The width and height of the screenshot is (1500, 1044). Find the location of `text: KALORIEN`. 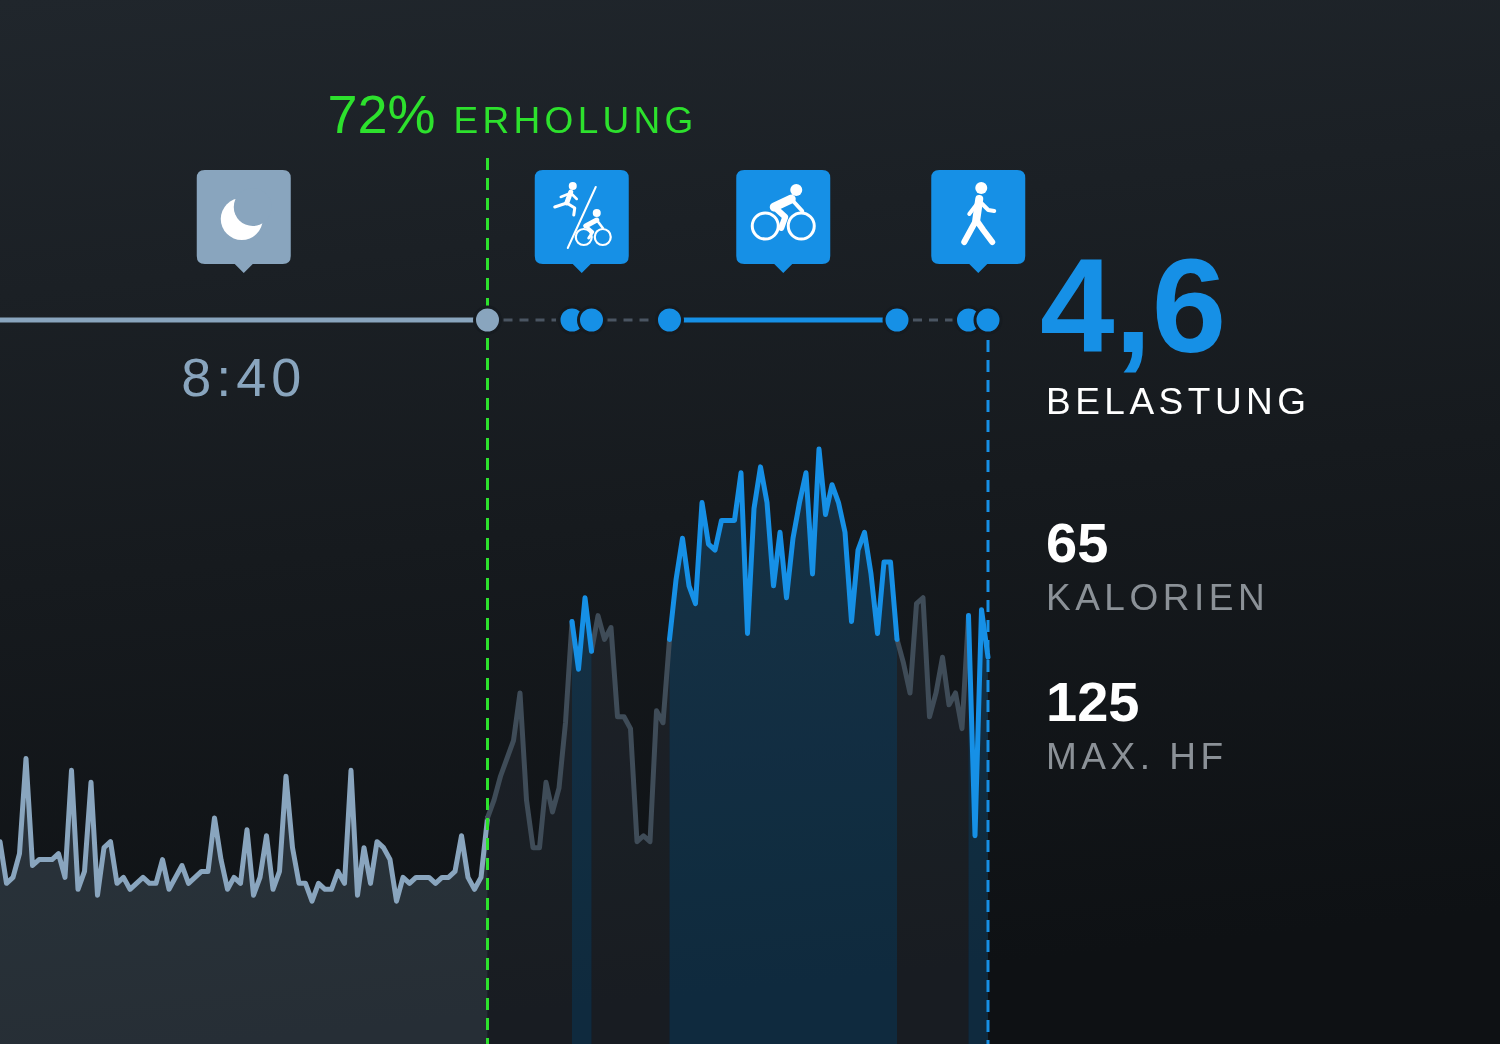

text: KALORIEN is located at coordinates (1158, 597).